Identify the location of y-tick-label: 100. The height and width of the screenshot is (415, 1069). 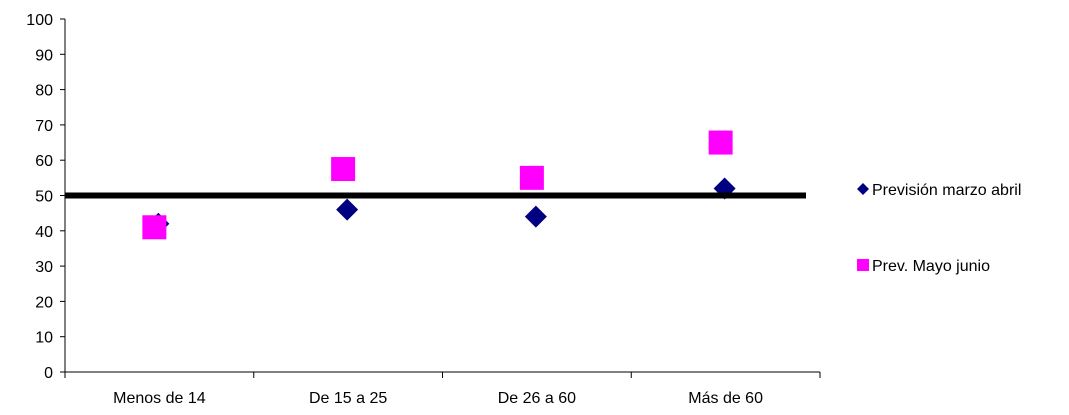
(39, 20).